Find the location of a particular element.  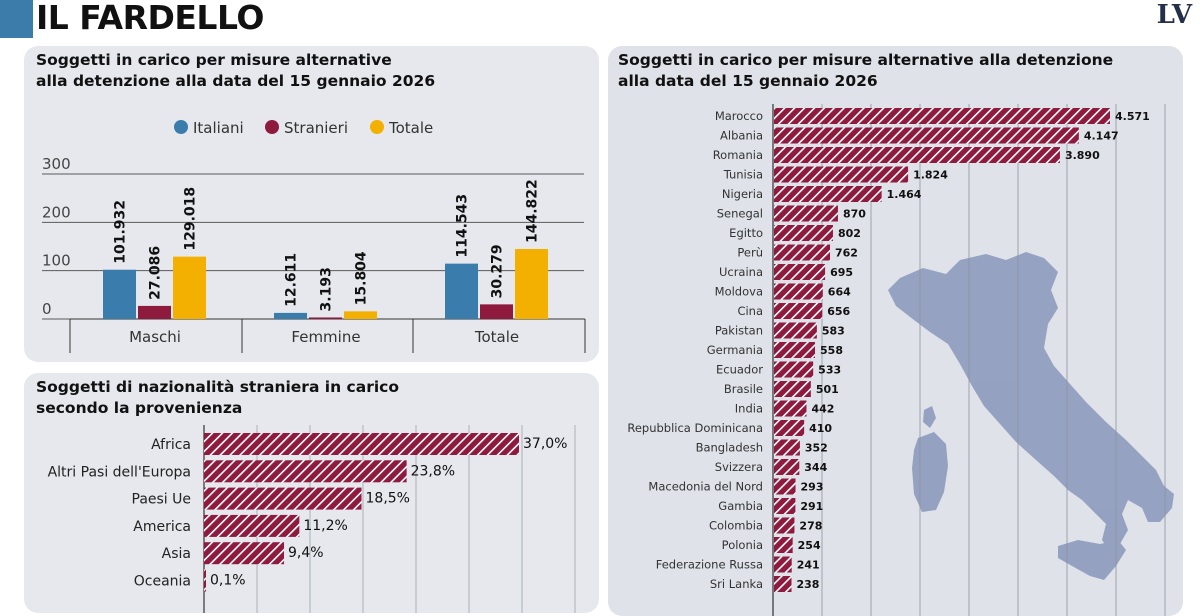

data-label: 583 is located at coordinates (833, 331).